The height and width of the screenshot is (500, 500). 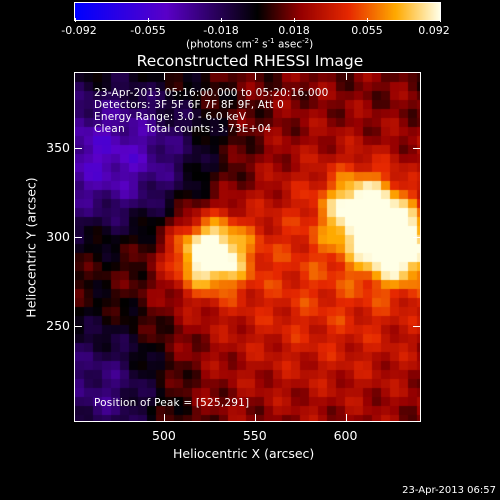 What do you see at coordinates (58, 237) in the screenshot?
I see `y-tick-label: 300` at bounding box center [58, 237].